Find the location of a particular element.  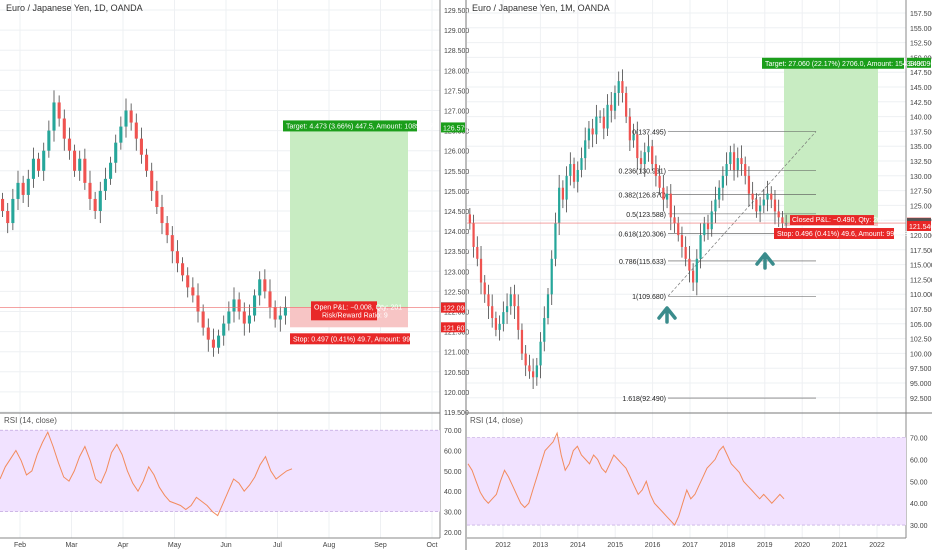

fib-level-label: 0(137.495) is located at coordinates (649, 132).